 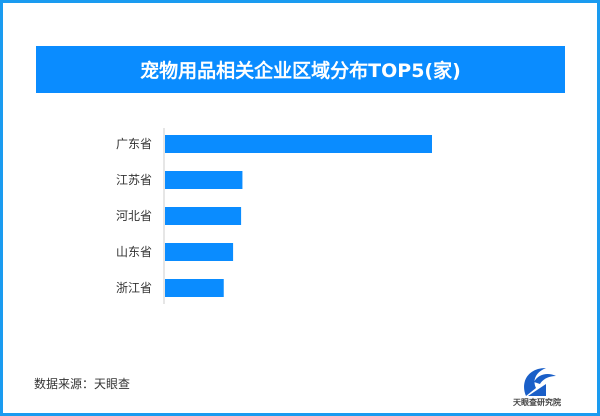 I want to click on chart-title: 宠物用品相关企业区域分布TOP5(家), so click(x=300, y=69).